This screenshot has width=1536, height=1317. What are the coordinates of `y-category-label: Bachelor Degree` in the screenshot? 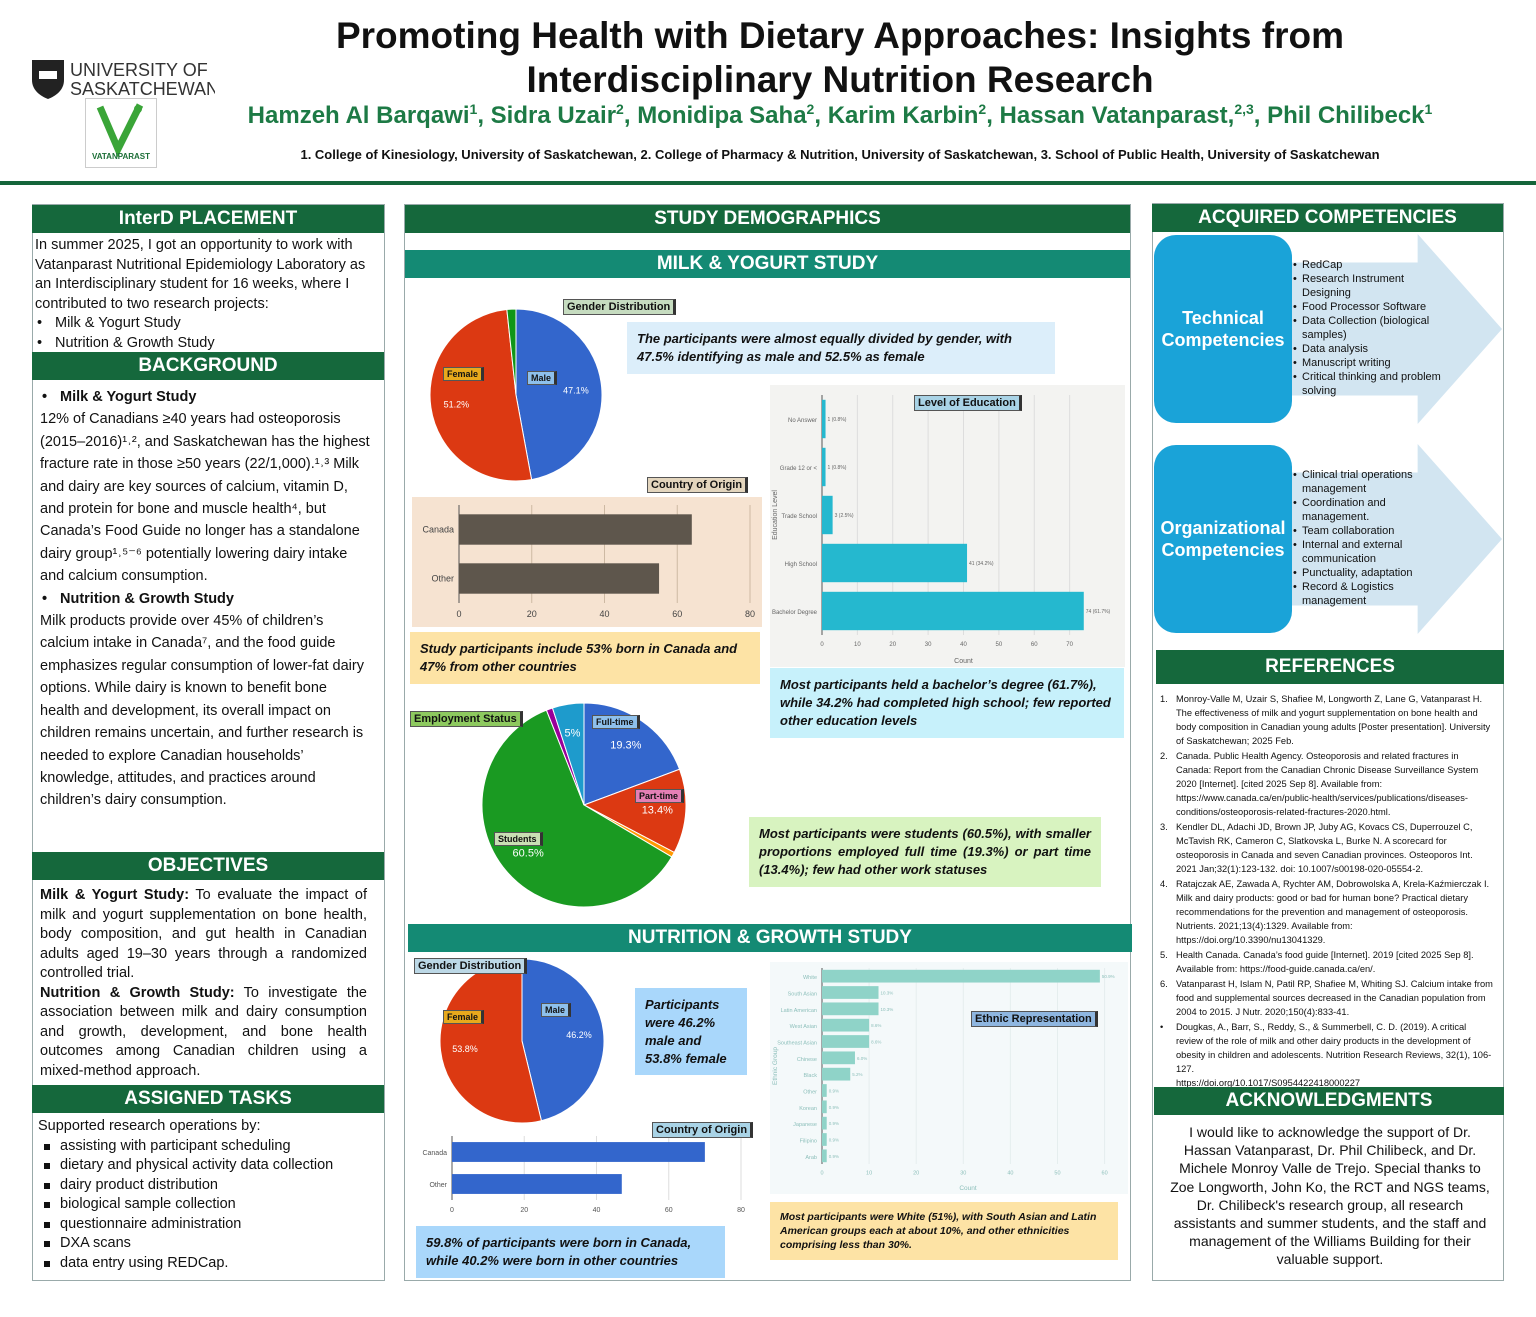 It's located at (795, 613).